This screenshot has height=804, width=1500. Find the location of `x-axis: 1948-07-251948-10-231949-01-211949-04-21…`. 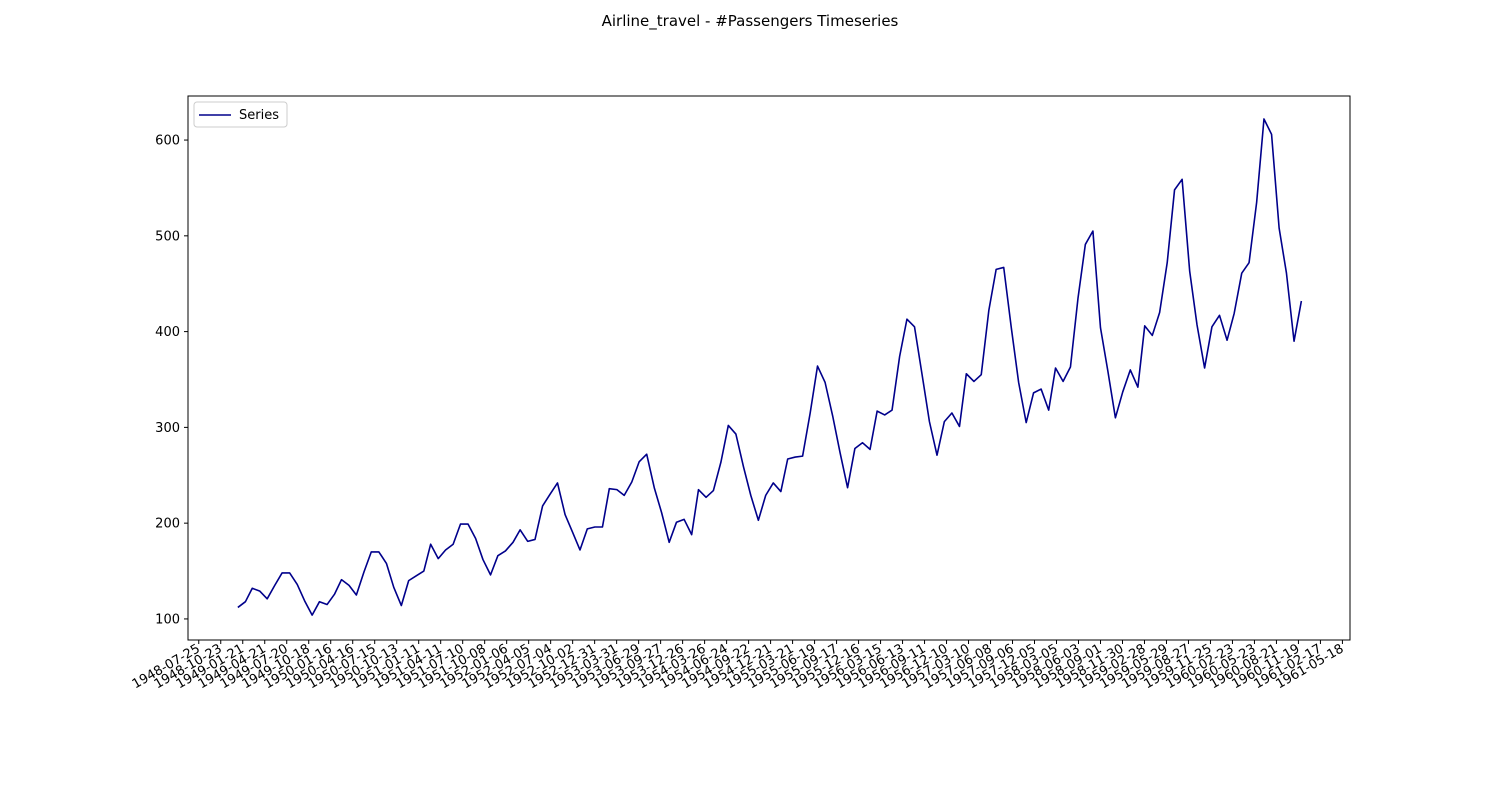

x-axis: 1948-07-251948-10-231949-01-211949-04-21… is located at coordinates (738, 666).